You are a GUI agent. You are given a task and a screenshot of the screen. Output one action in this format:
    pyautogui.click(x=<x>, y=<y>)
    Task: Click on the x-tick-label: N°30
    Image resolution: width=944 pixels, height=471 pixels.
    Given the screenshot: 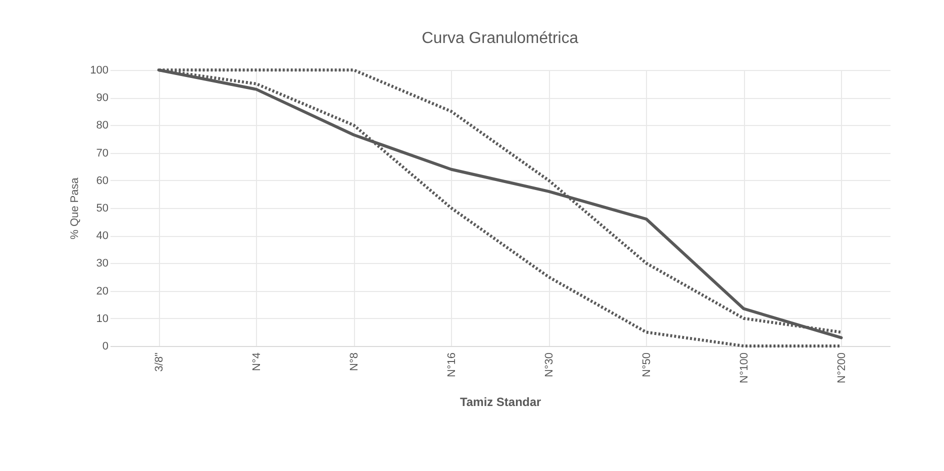 What is the action you would take?
    pyautogui.click(x=549, y=365)
    